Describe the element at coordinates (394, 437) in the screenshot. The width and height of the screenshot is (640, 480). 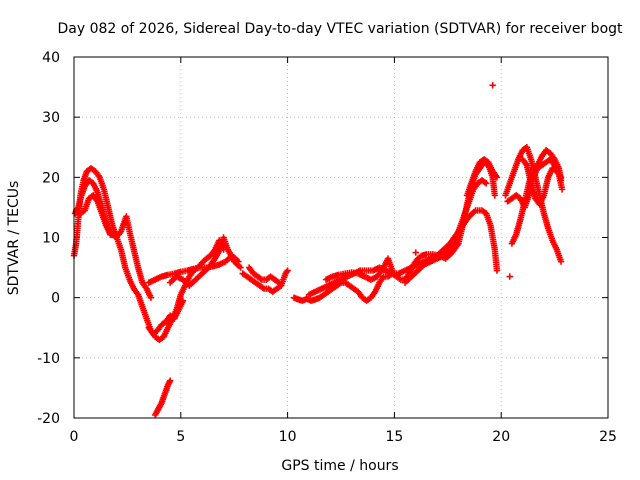
I see `x-tick-label: 15` at that location.